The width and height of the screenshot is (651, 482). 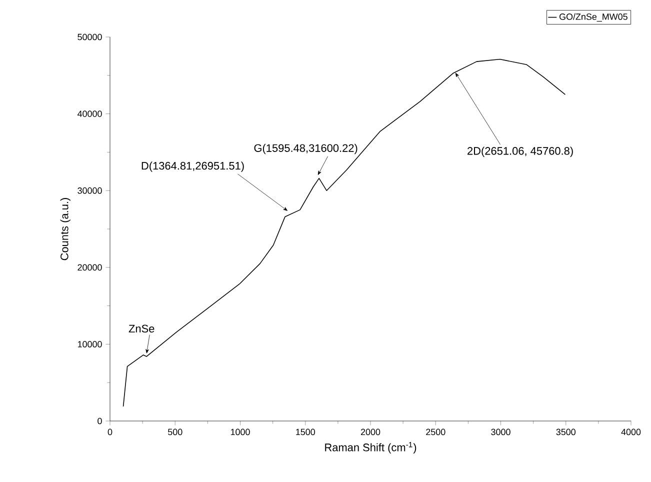 I want to click on annotation: G(1595.48,31600.22), so click(x=306, y=149).